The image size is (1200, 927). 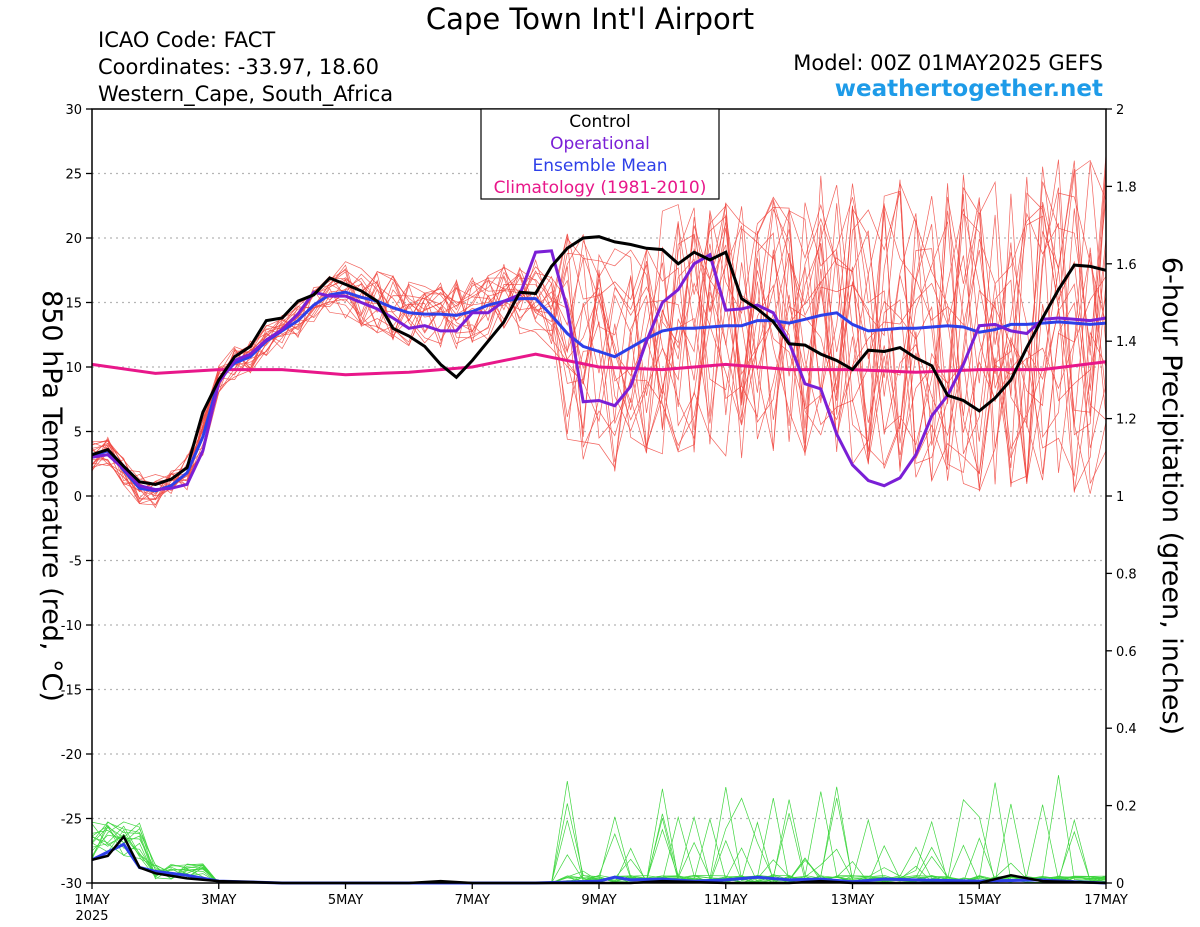 What do you see at coordinates (71, 691) in the screenshot?
I see `y-tick-label: -15` at bounding box center [71, 691].